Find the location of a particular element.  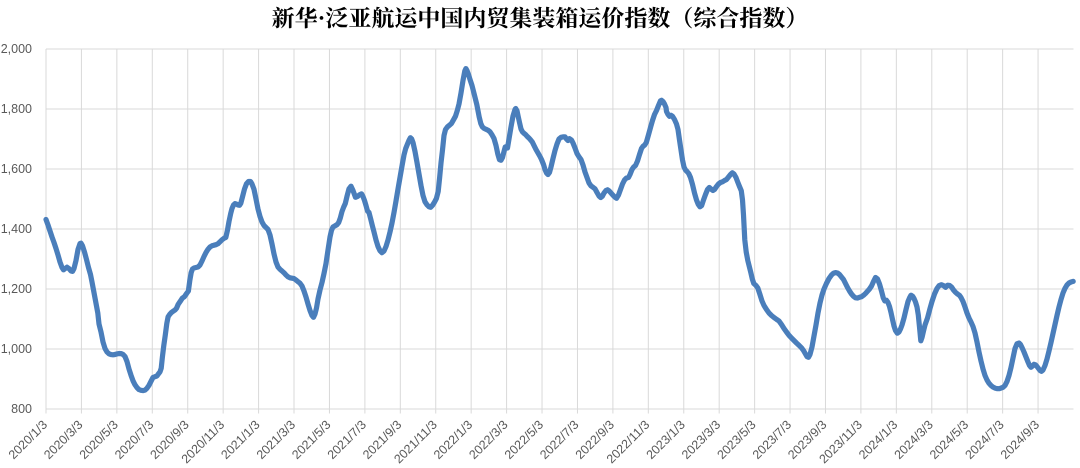

svg-text: 2,000 is located at coordinates (16, 49).